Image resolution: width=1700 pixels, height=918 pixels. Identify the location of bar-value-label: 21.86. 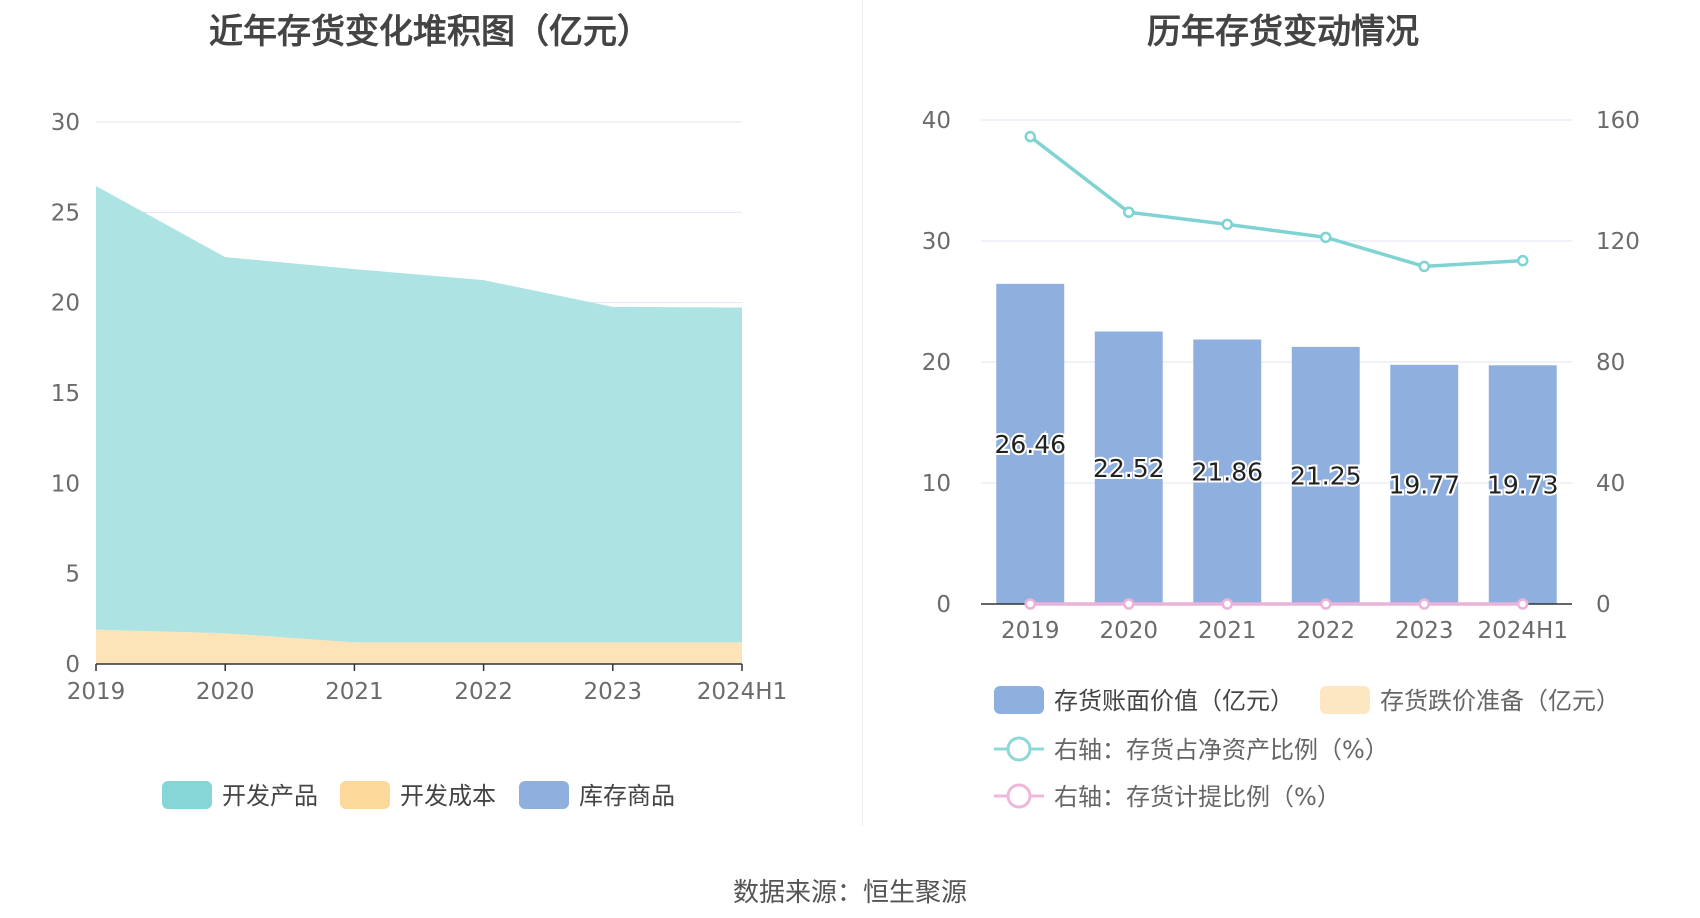
(1227, 472).